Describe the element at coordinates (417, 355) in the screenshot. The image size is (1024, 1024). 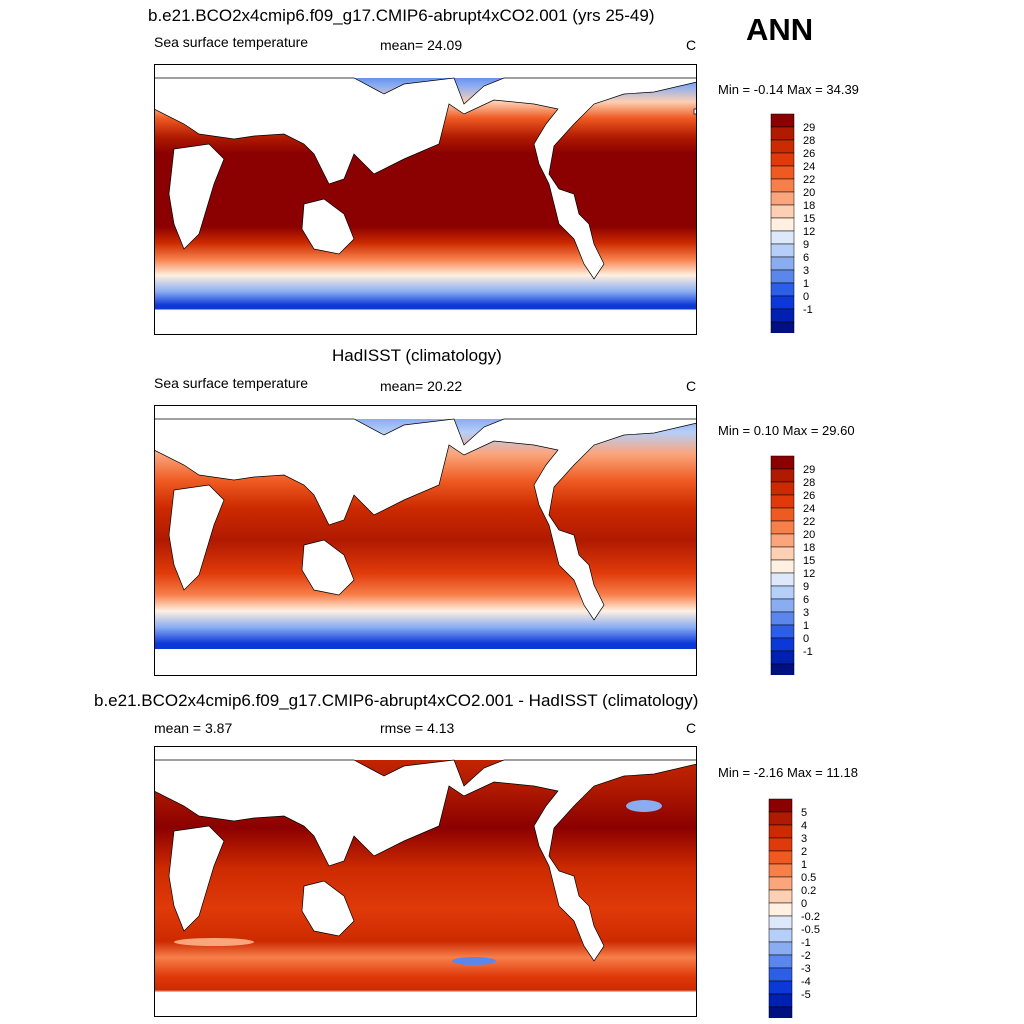
I see `panel-2-title: HadISST (climatology)` at that location.